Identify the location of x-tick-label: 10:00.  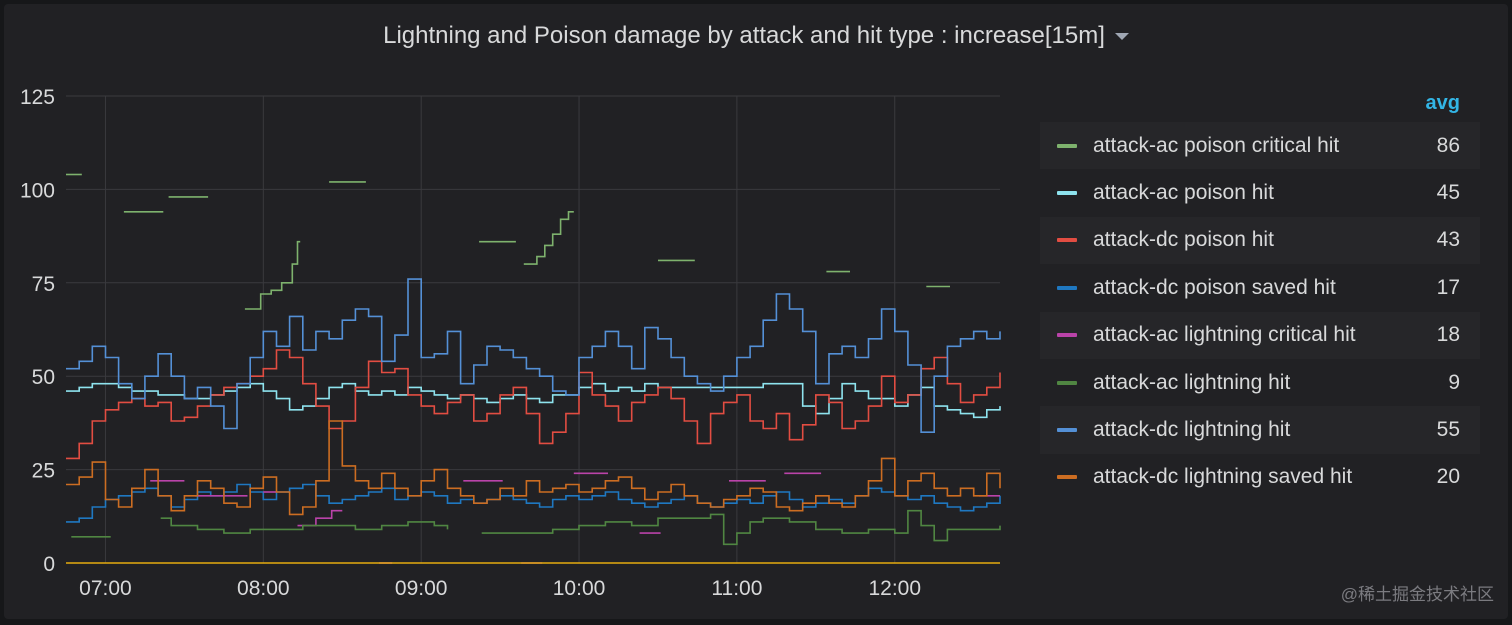
(579, 588).